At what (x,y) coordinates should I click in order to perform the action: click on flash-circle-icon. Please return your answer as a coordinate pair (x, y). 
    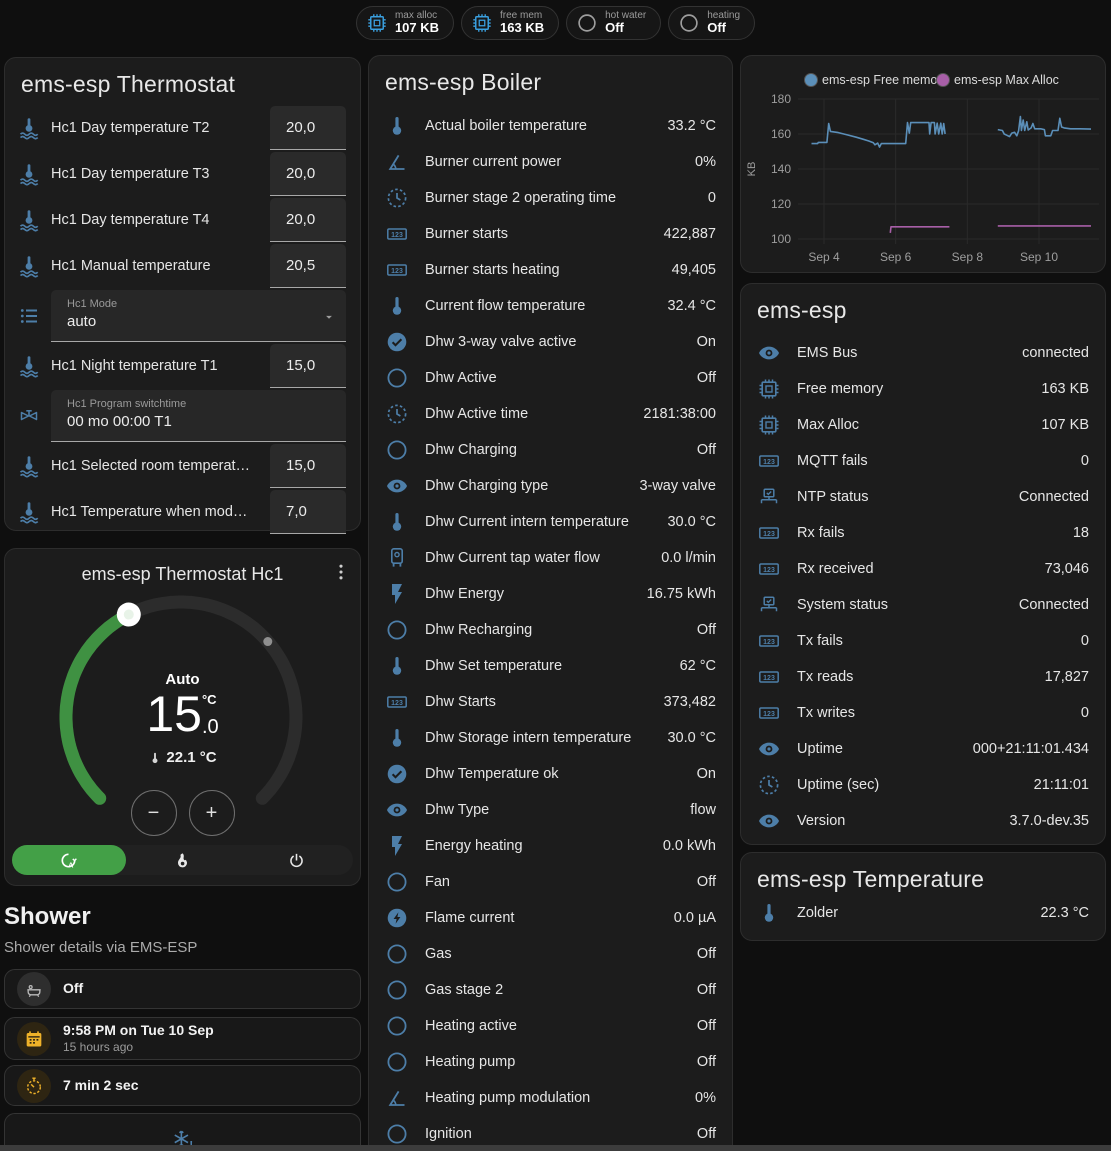
    Looking at the image, I should click on (397, 918).